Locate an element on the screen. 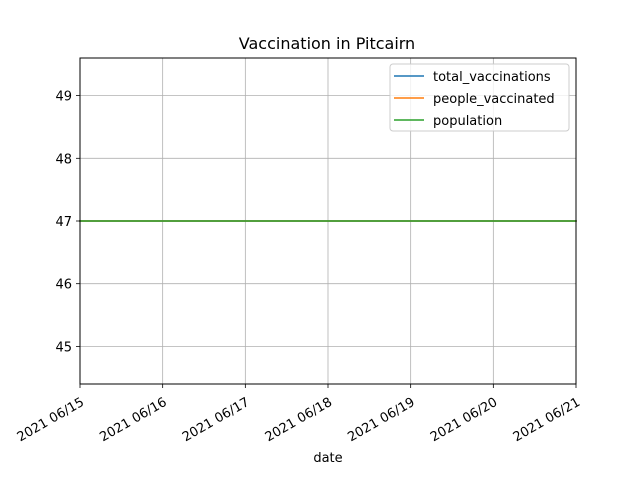  y-tick-label: 47 is located at coordinates (63, 222).